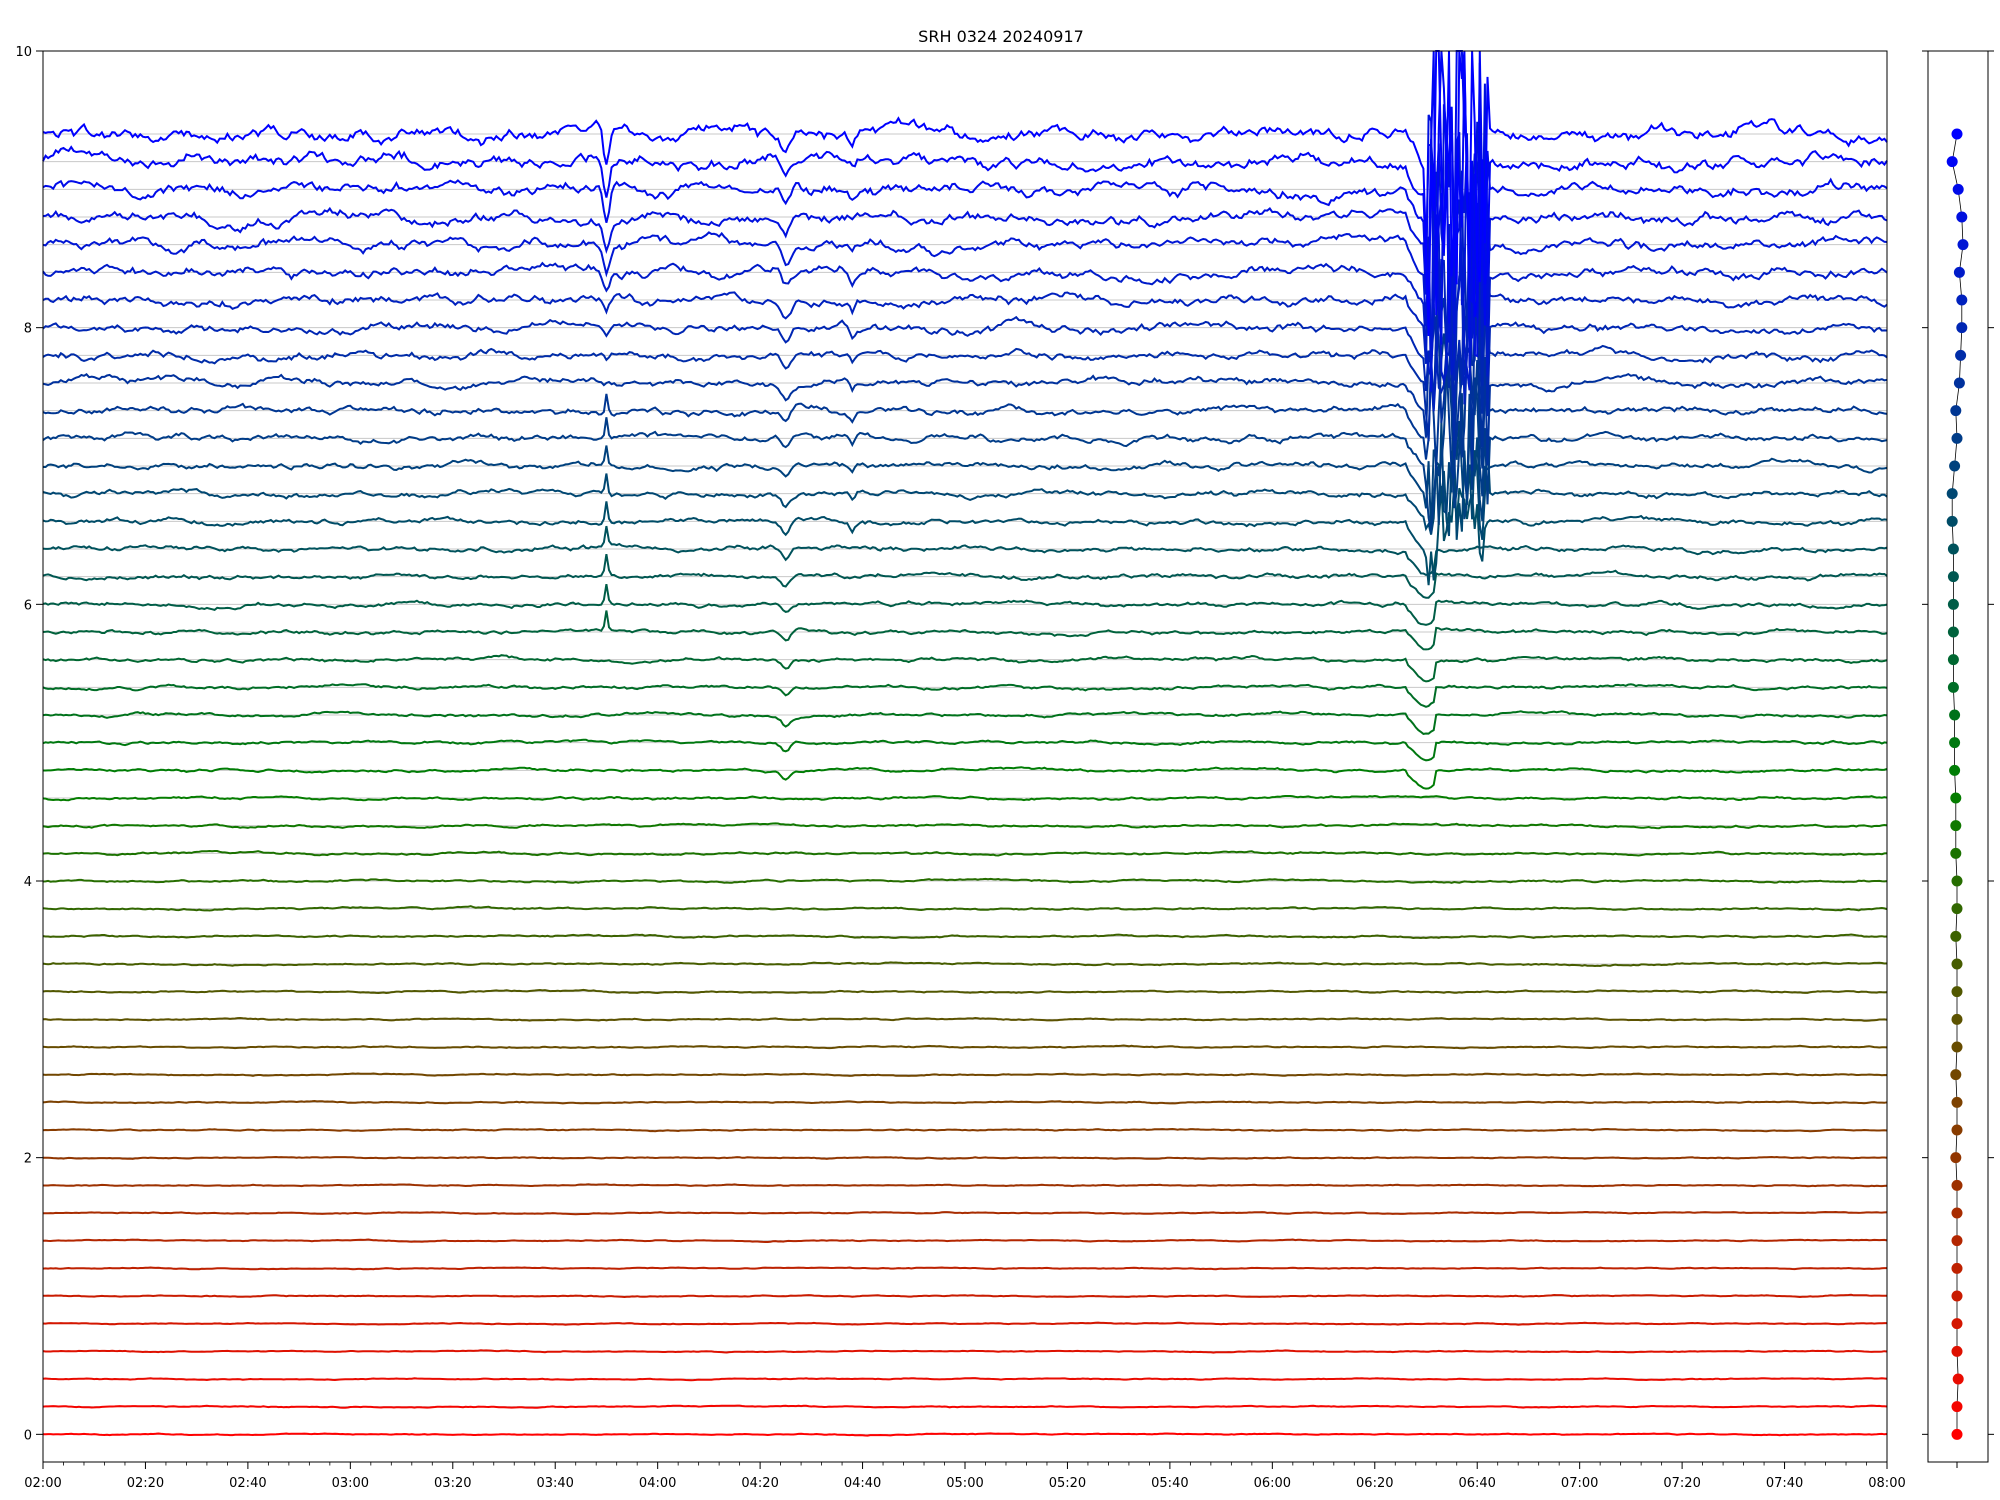 Image resolution: width=2000 pixels, height=1500 pixels. I want to click on x-tick-label: 05:20, so click(1067, 1483).